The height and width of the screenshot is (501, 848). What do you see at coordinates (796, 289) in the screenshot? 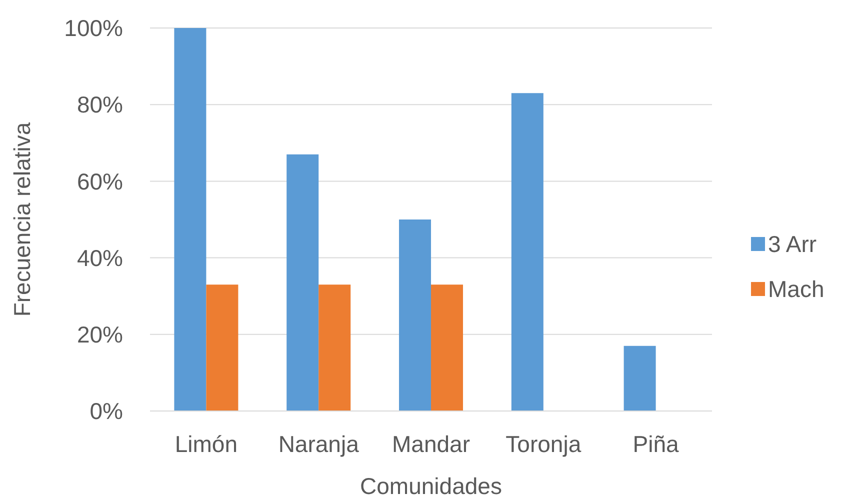
I see `legend-label: Mach` at bounding box center [796, 289].